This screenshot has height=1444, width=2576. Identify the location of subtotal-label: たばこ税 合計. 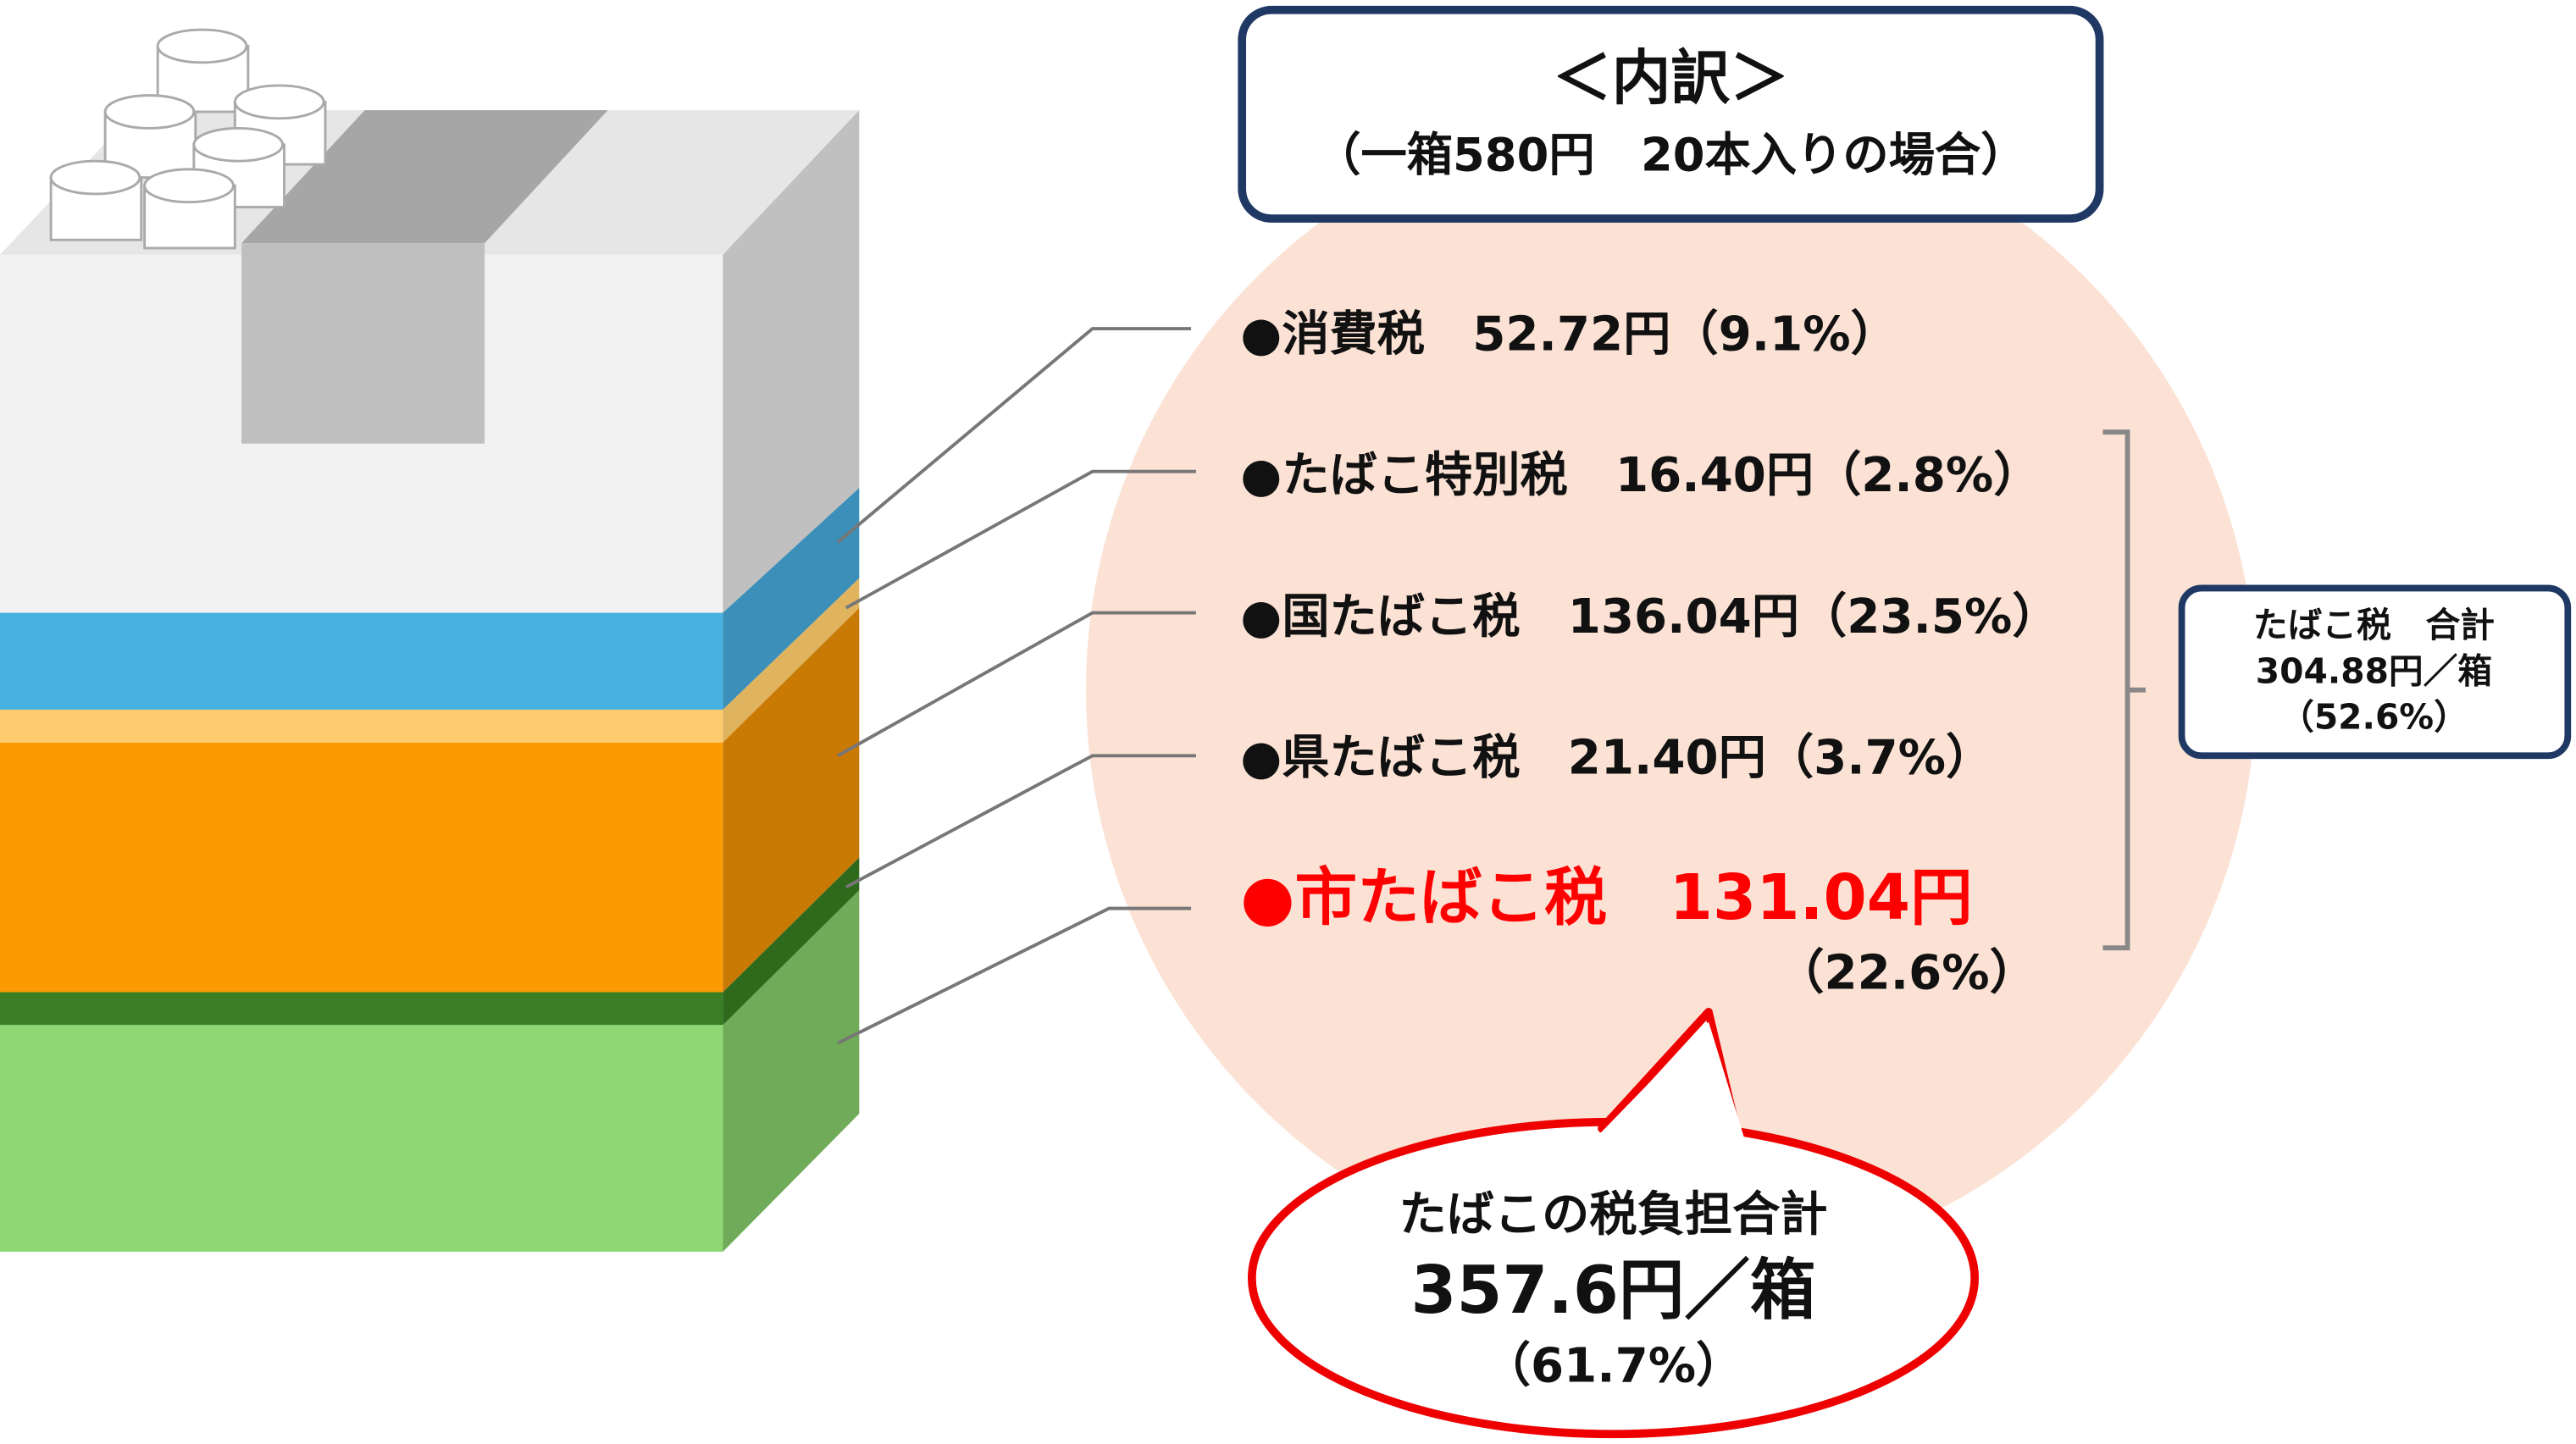
(2374, 625).